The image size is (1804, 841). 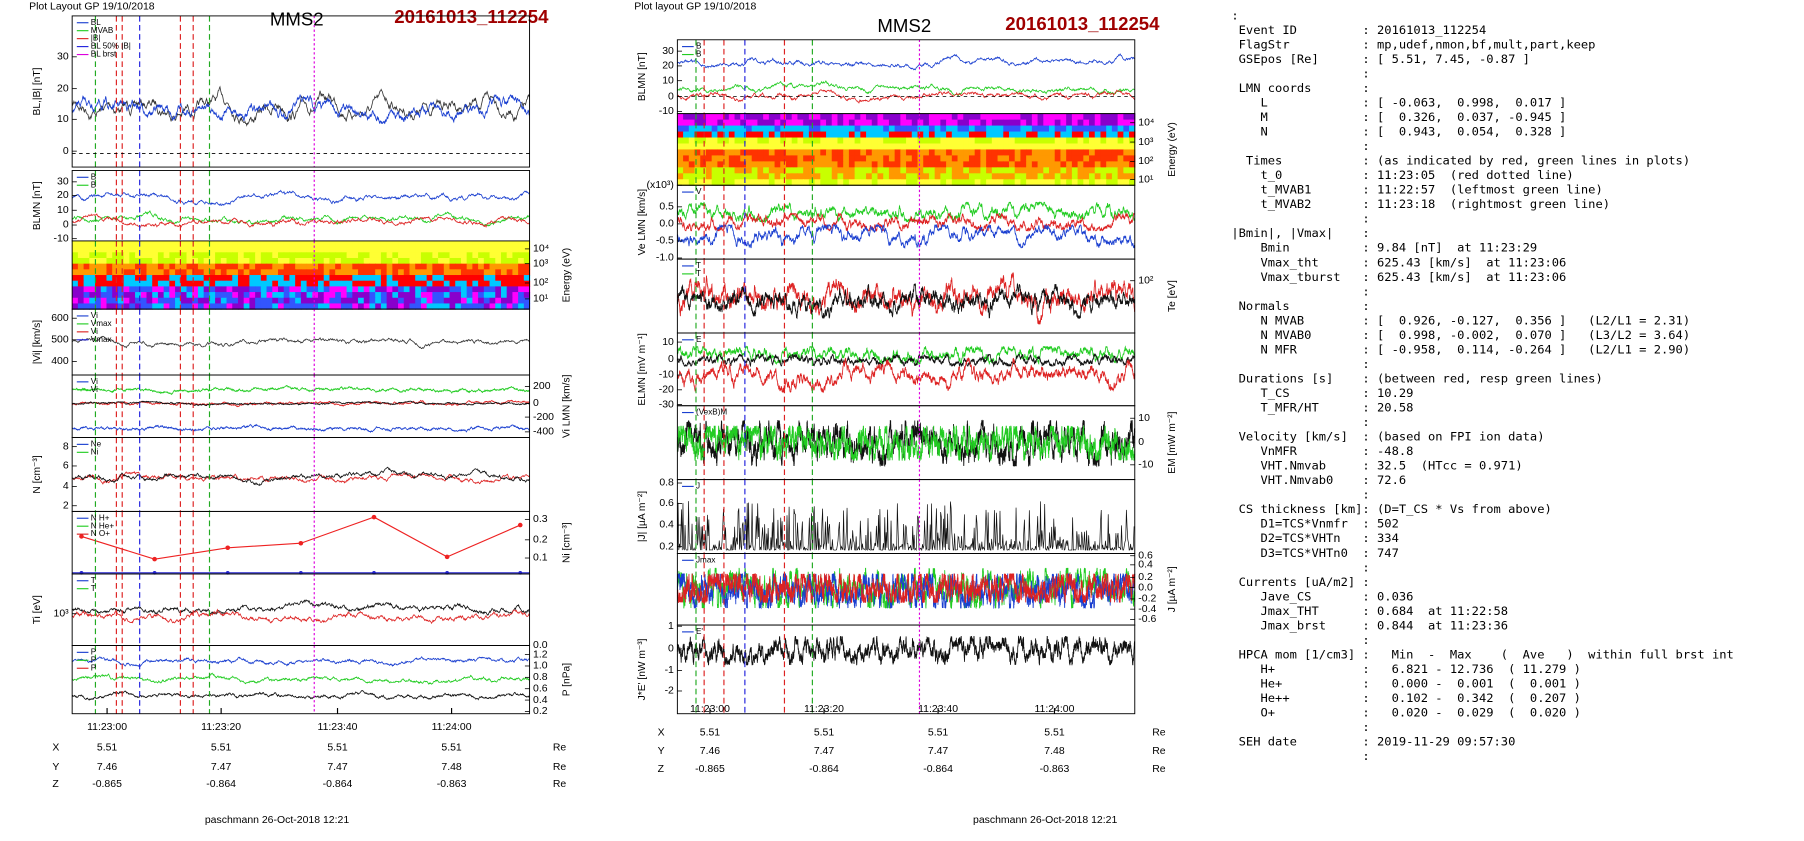 What do you see at coordinates (1045, 820) in the screenshot?
I see `plot-footer: paschmann 26-Oct-2018 12:21` at bounding box center [1045, 820].